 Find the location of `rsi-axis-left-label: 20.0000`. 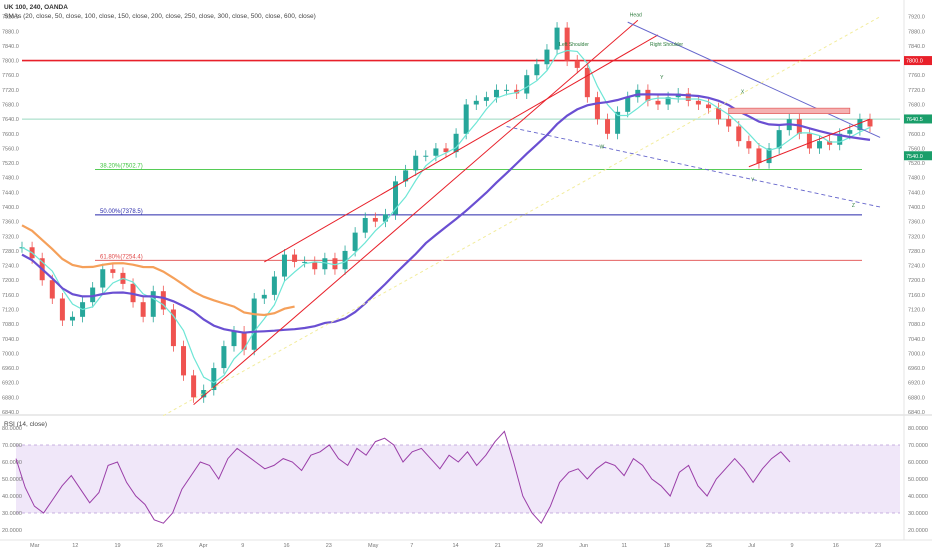

rsi-axis-left-label: 20.0000 is located at coordinates (12, 531).